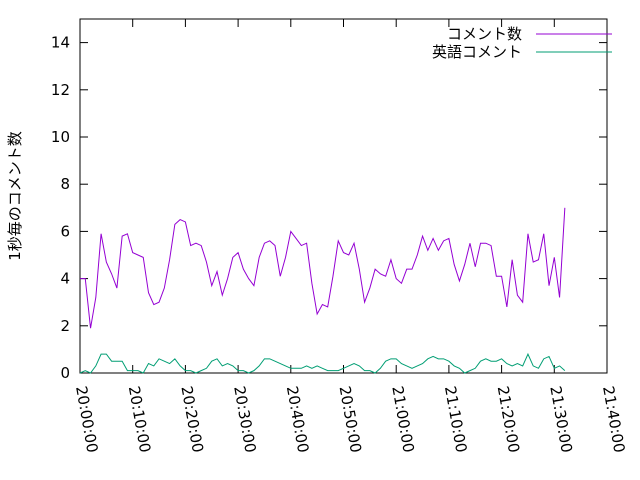 This screenshot has width=640, height=480. I want to click on x-tick-label: 20:10:00, so click(139, 419).